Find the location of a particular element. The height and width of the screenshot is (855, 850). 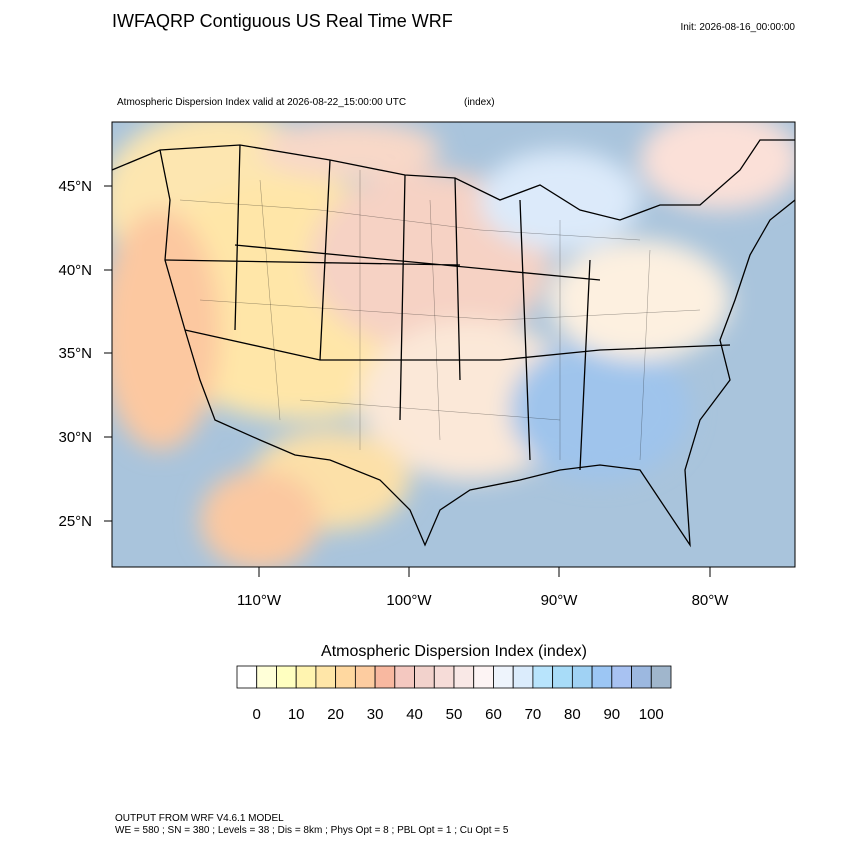

colorbar-label: 50 is located at coordinates (454, 714).